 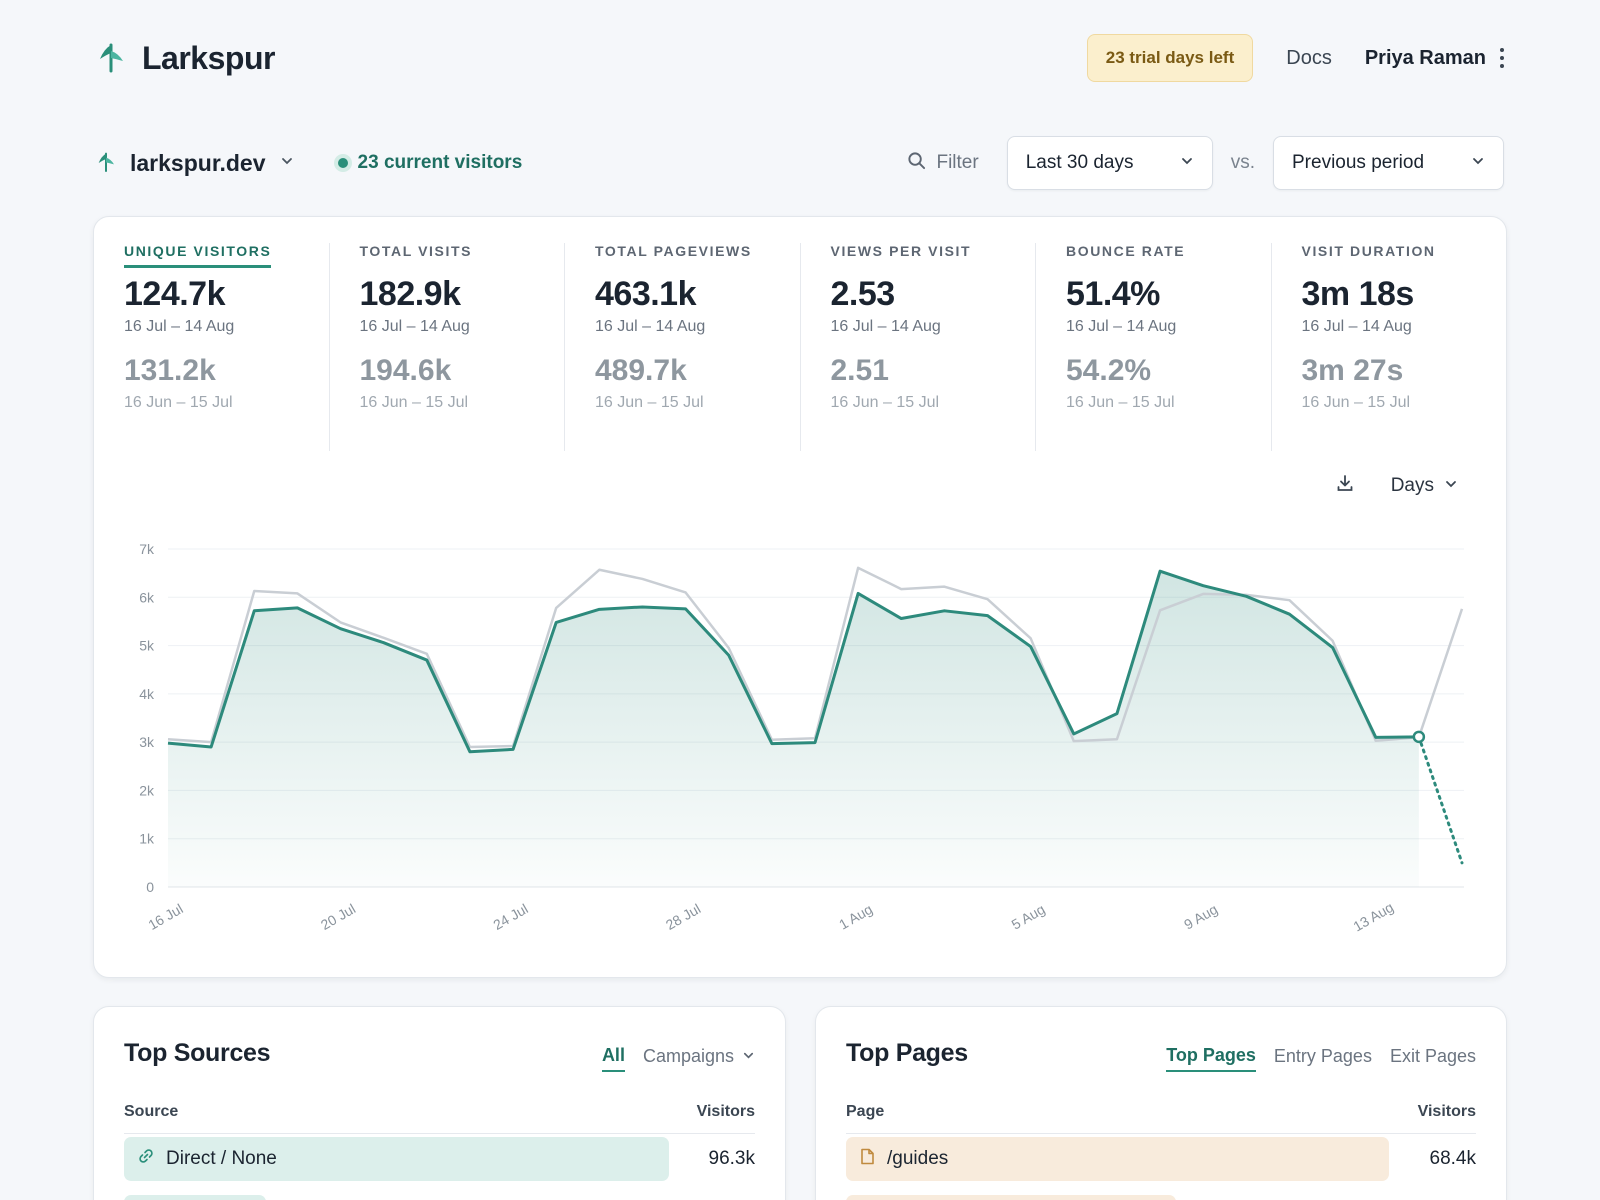 What do you see at coordinates (907, 1053) in the screenshot?
I see `card-title: Top Pages` at bounding box center [907, 1053].